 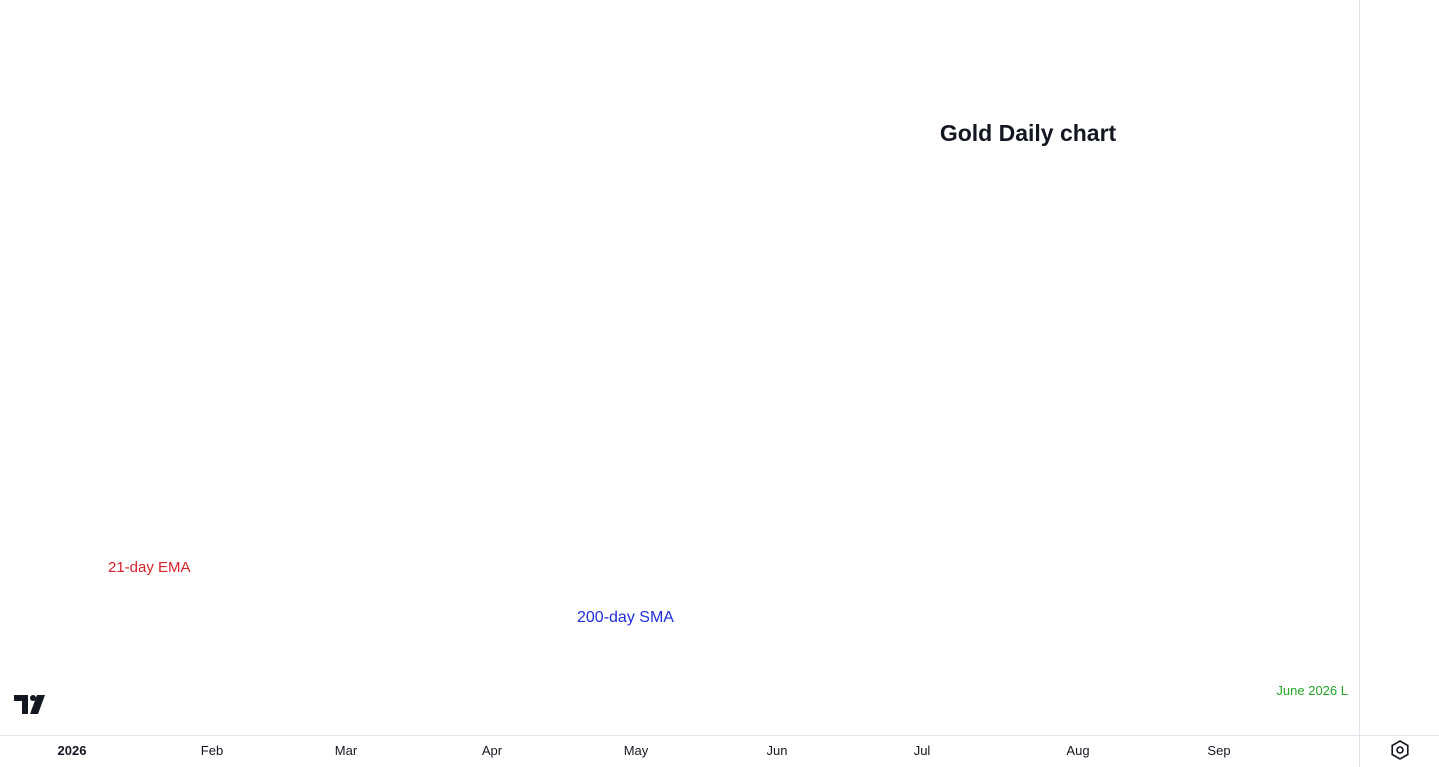 I want to click on chart-title: Gold Daily chart, so click(x=1028, y=133).